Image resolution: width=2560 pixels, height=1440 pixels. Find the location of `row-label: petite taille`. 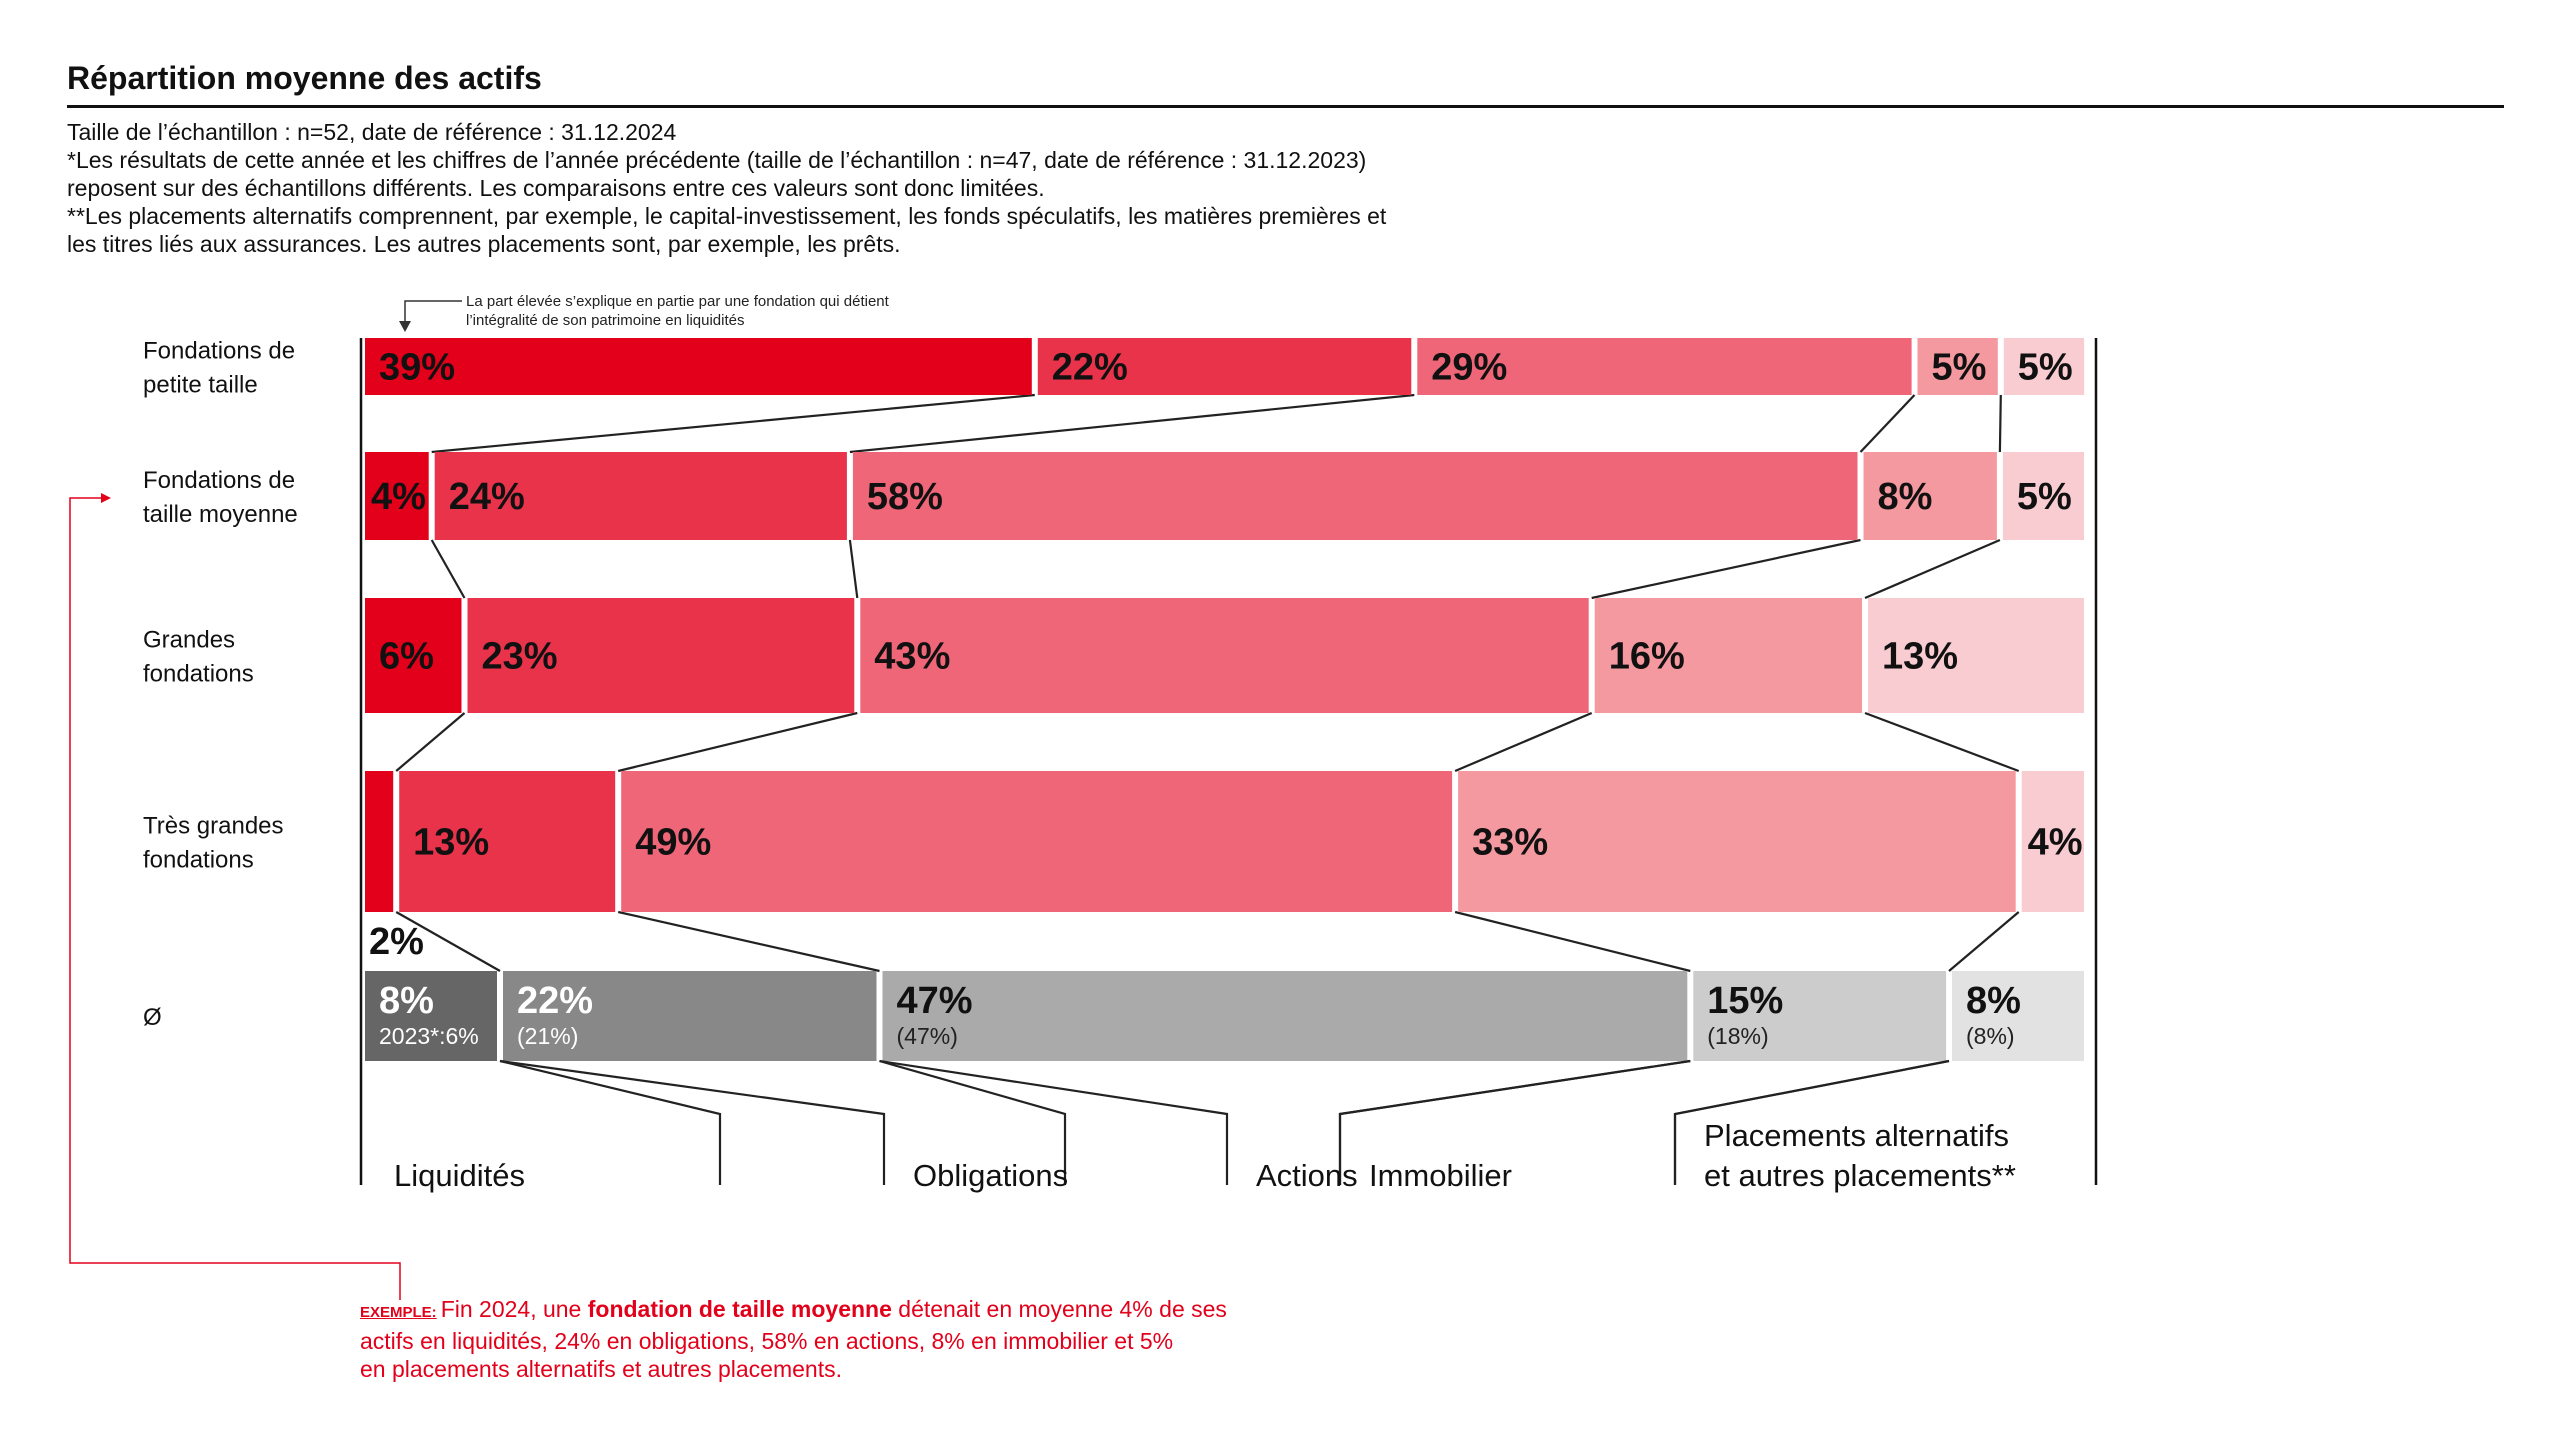

row-label: petite taille is located at coordinates (200, 385).